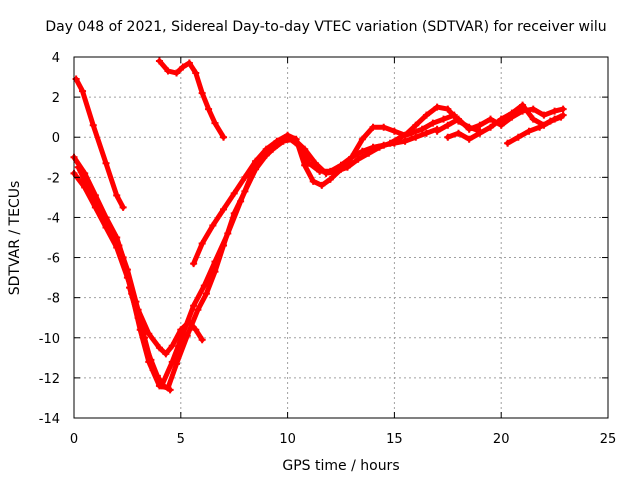 This screenshot has width=640, height=480. I want to click on y-tick-label: -6, so click(53, 259).